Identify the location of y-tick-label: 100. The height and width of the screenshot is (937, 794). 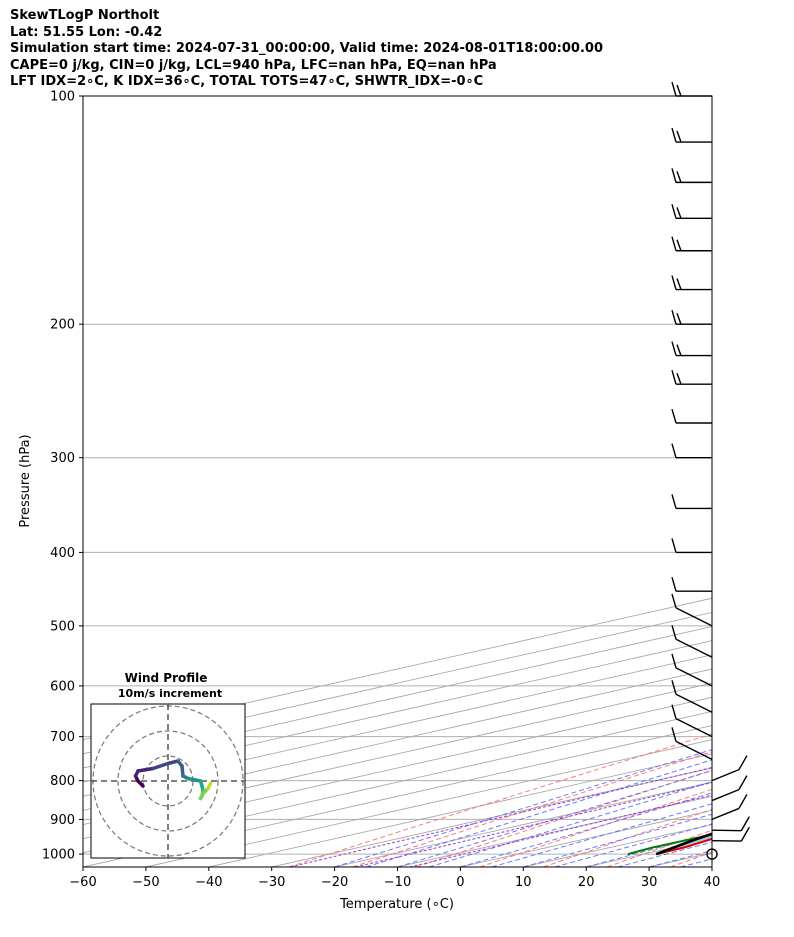
(62, 97).